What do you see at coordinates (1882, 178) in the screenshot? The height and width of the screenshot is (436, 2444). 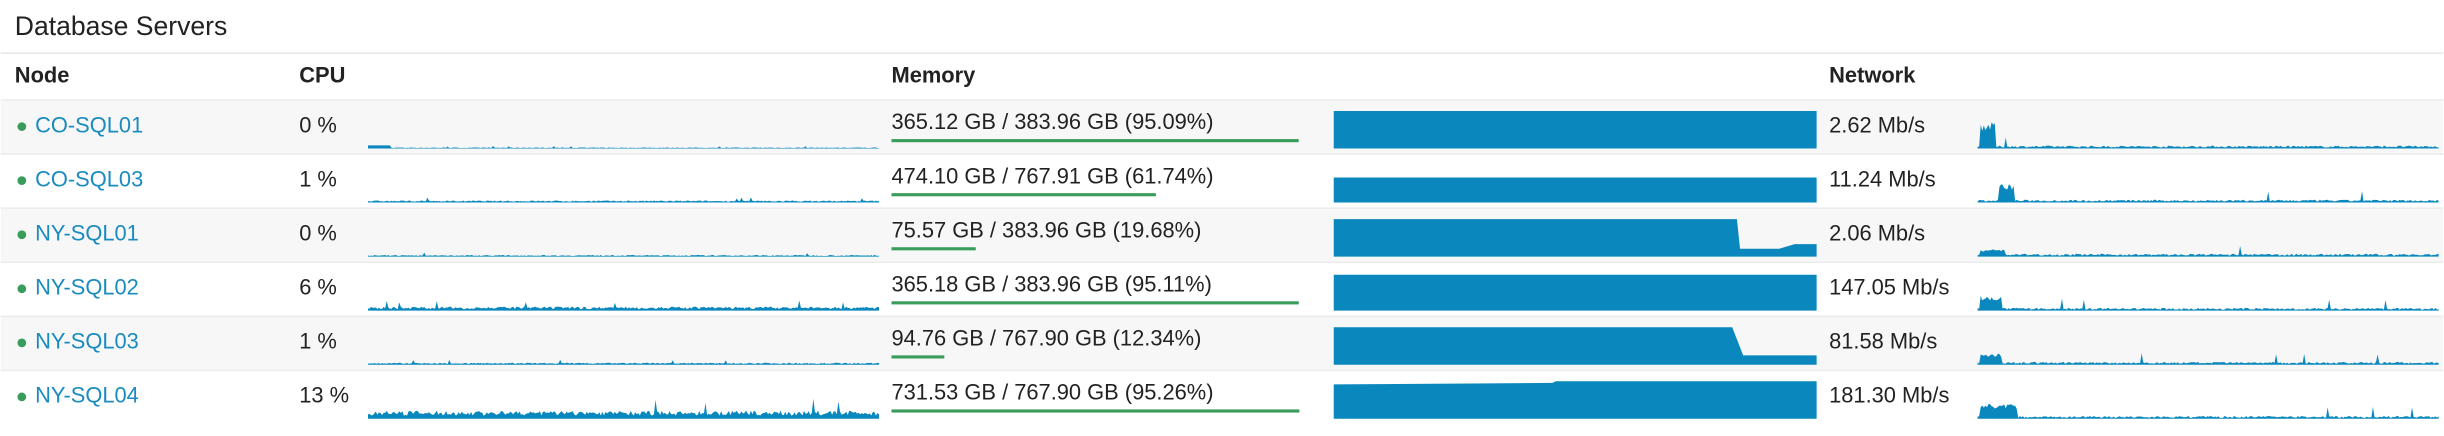 I see `network-value: 11.24 Mb/s` at bounding box center [1882, 178].